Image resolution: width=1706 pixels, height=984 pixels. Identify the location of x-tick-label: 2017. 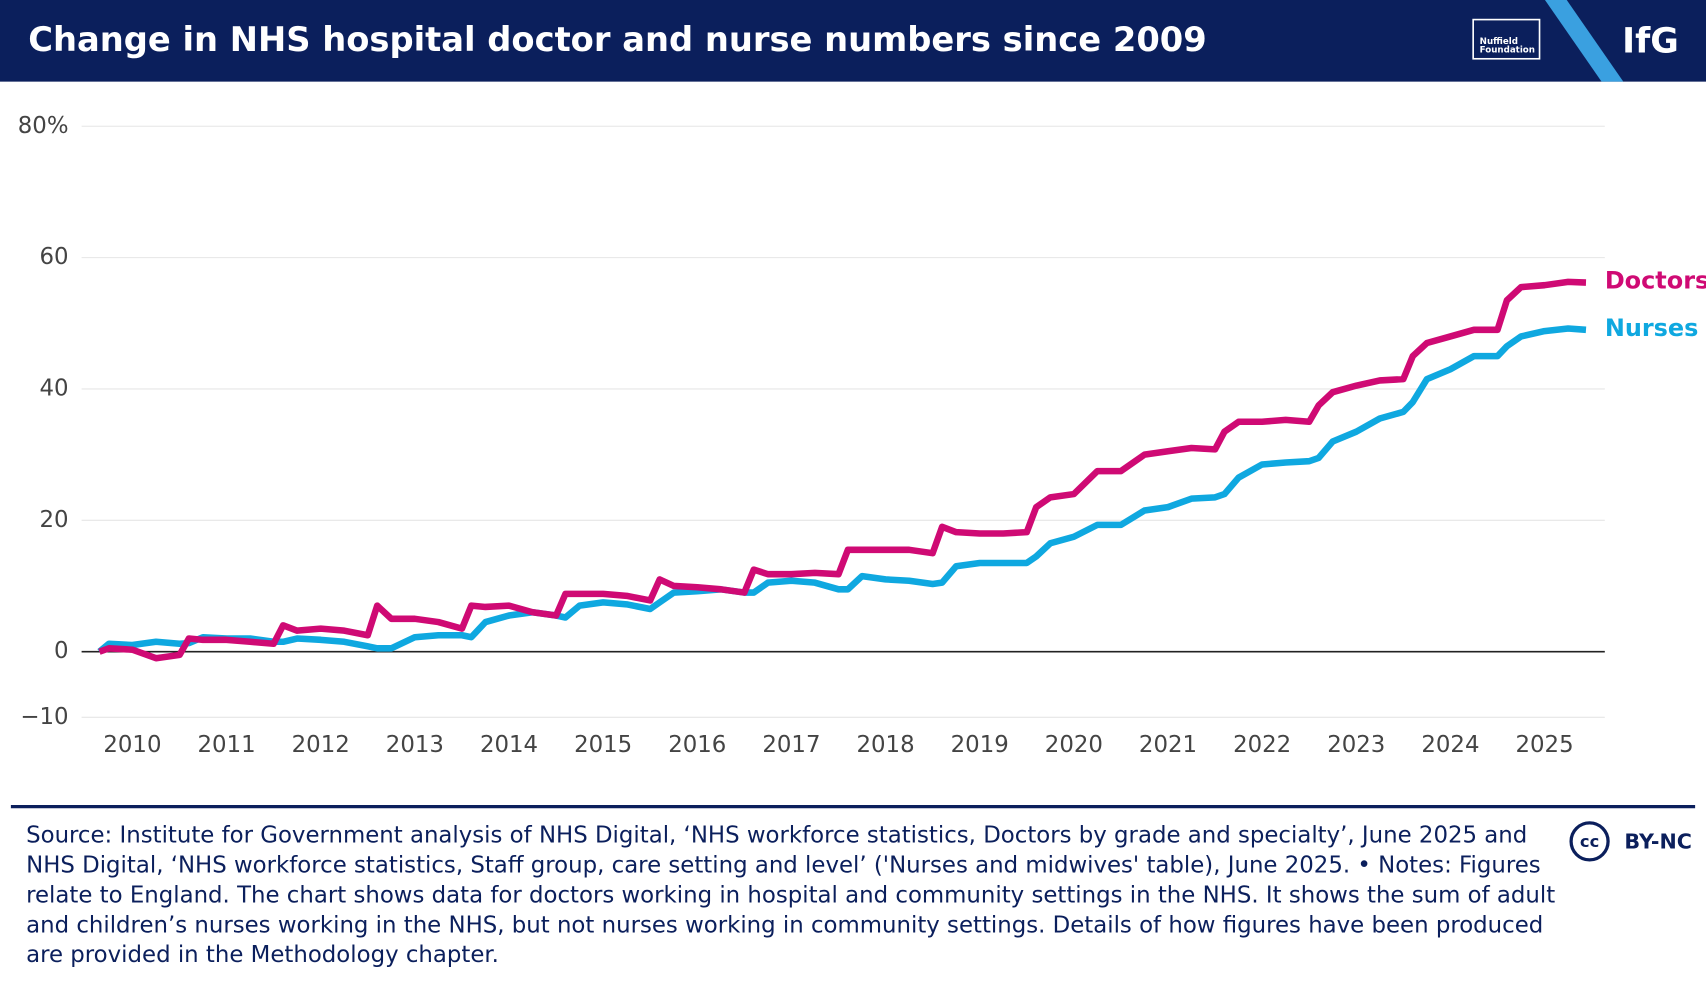
(791, 745).